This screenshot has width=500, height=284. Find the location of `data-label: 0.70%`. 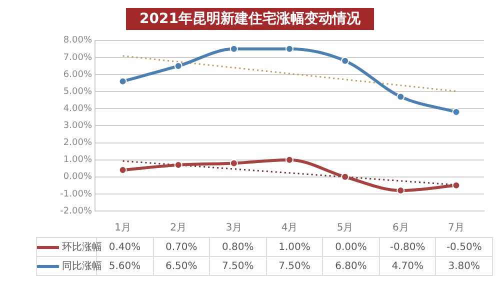

data-label: 0.70% is located at coordinates (181, 247).